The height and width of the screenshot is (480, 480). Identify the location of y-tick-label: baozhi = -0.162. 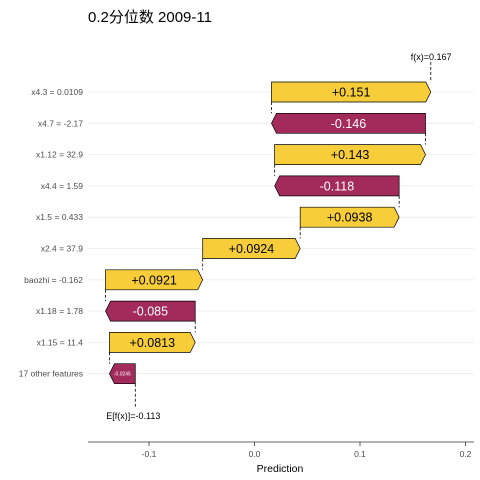
(53, 280).